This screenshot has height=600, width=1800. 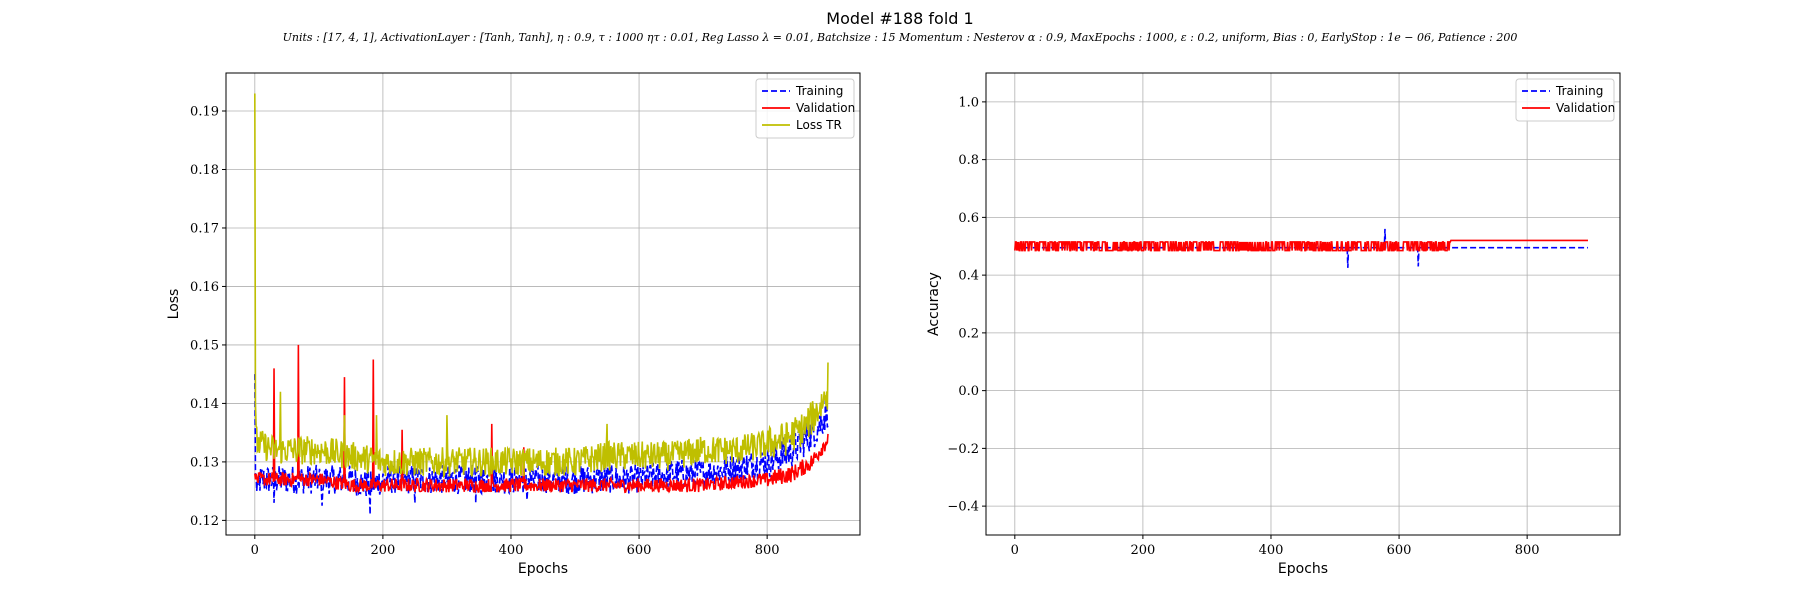 What do you see at coordinates (382, 550) in the screenshot?
I see `loss-xtick-label: 200` at bounding box center [382, 550].